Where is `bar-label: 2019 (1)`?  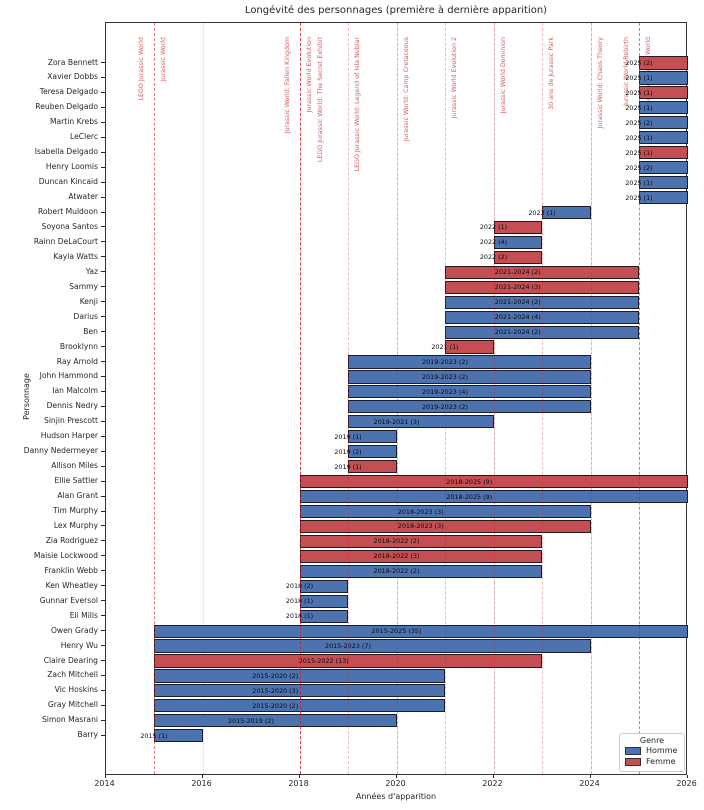 bar-label: 2019 (1) is located at coordinates (348, 436).